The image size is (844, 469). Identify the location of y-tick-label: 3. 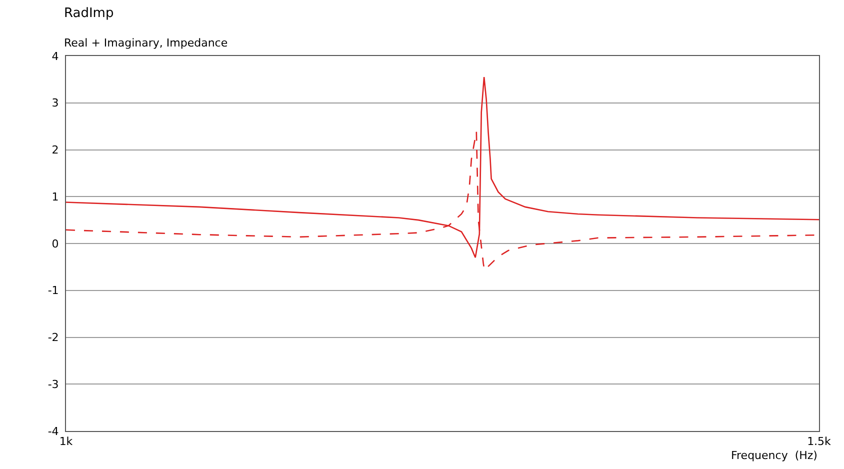
(55, 103).